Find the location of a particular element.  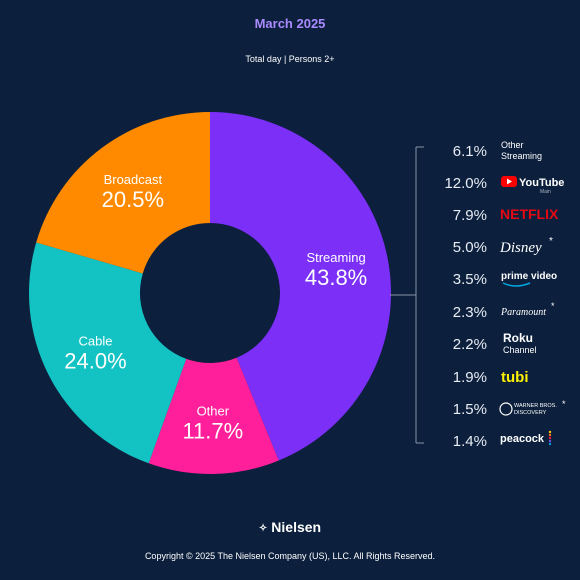

paramount-wordmark: Paramount is located at coordinates (523, 312).